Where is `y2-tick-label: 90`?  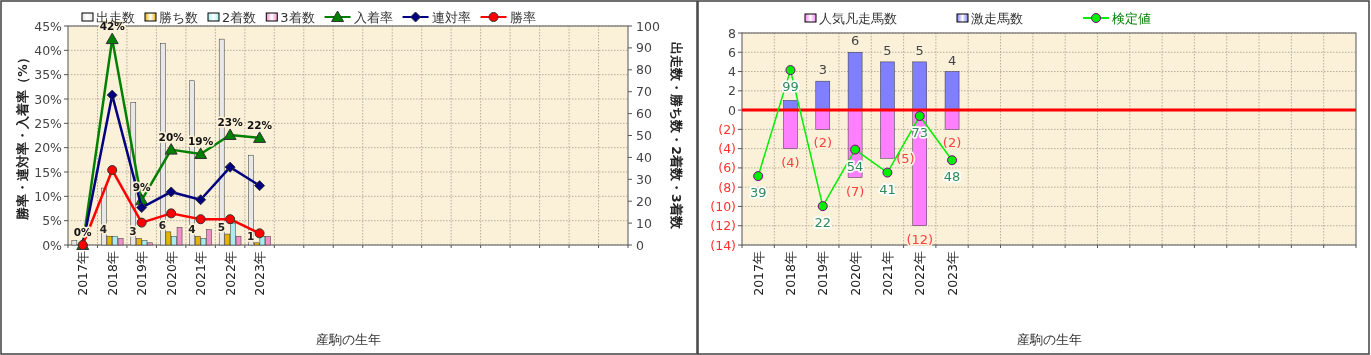 y2-tick-label: 90 is located at coordinates (644, 48).